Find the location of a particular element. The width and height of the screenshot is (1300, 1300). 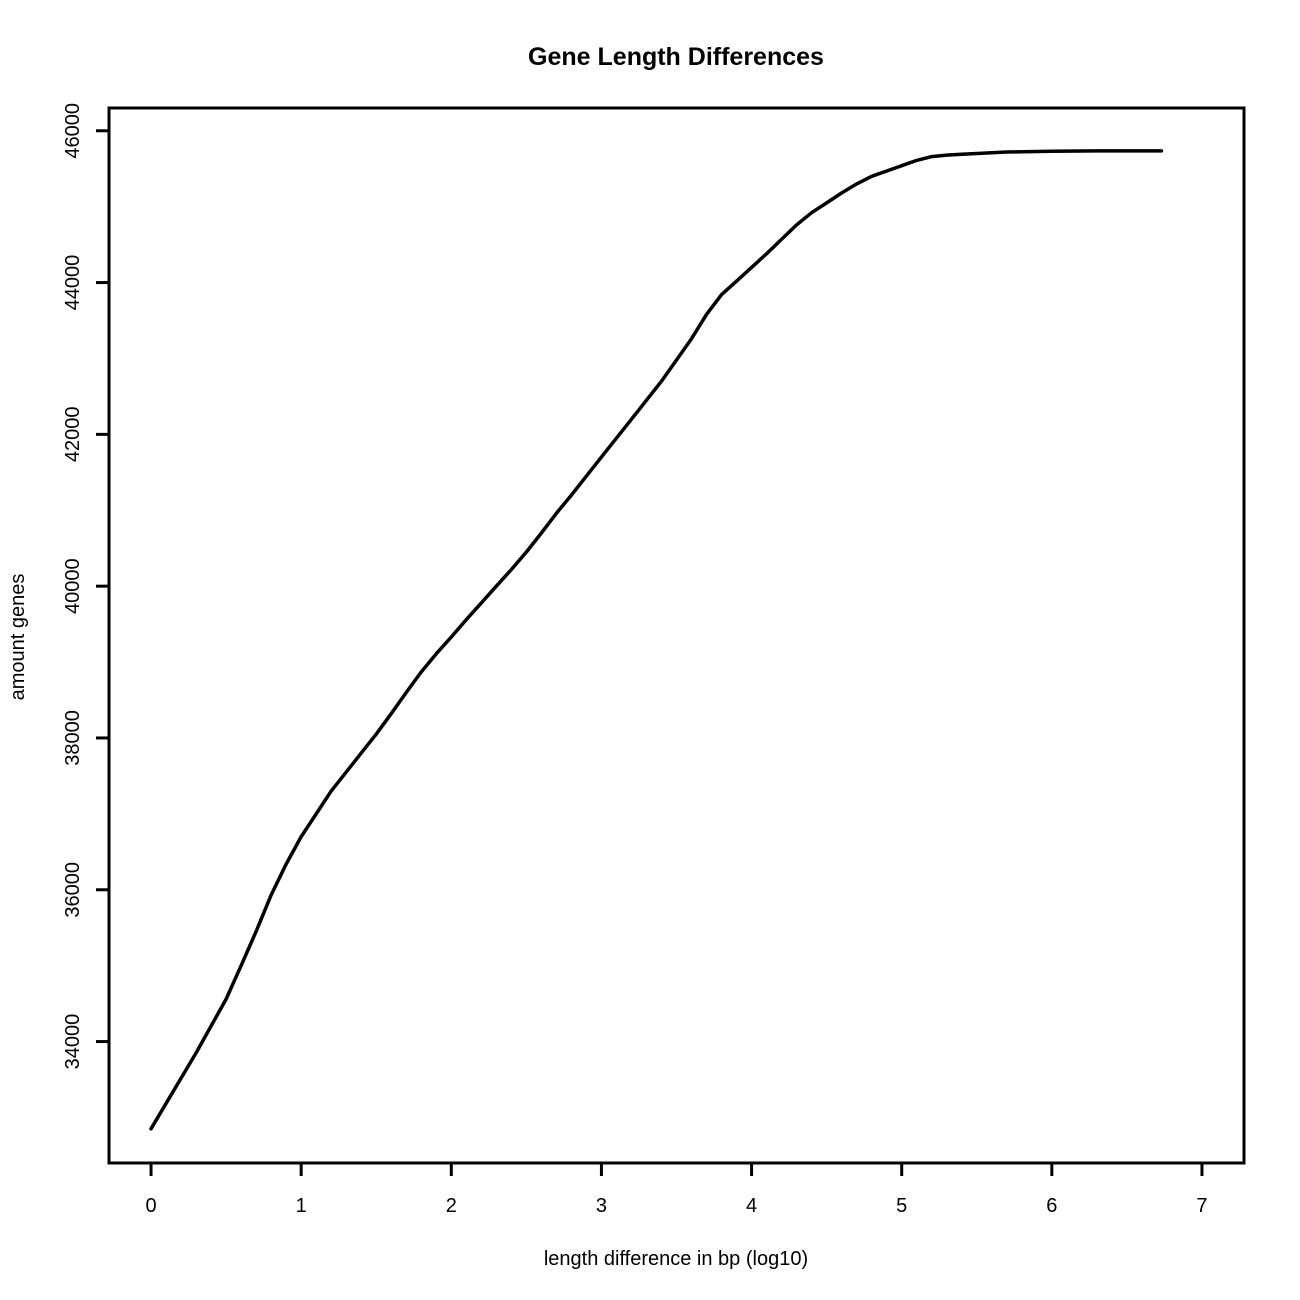

x-axis-label: length difference in bp (log10) is located at coordinates (676, 1259).